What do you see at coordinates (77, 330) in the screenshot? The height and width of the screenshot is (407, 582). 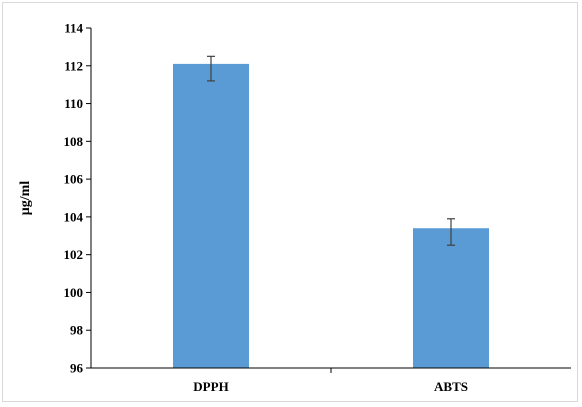 I see `y-tick-label: 98` at bounding box center [77, 330].